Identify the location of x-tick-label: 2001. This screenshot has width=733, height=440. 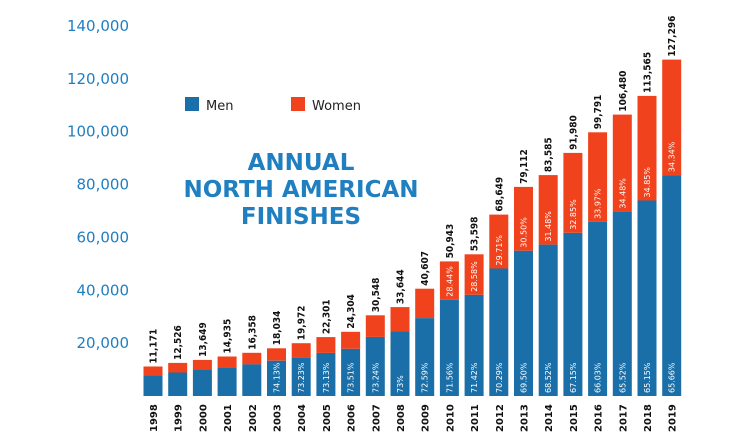
(228, 418).